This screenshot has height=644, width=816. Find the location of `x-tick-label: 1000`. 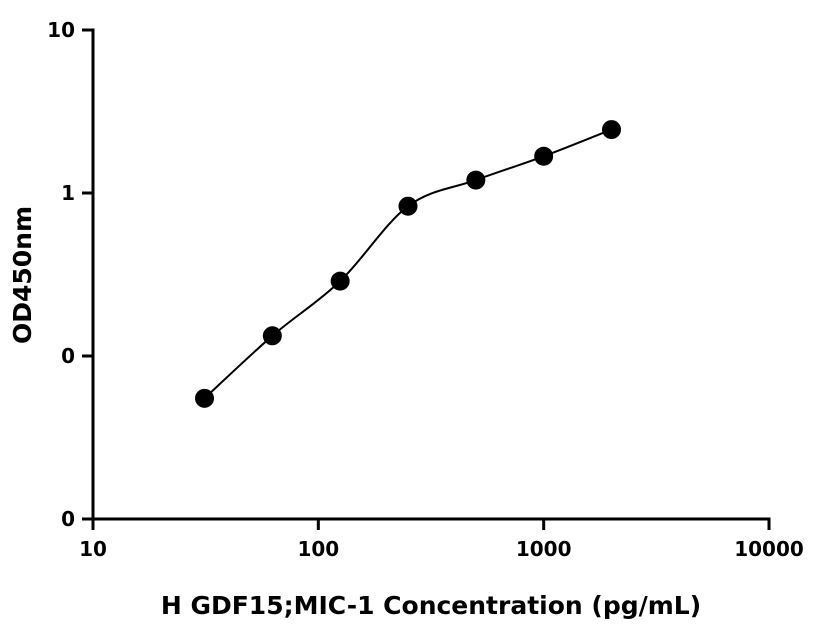

x-tick-label: 1000 is located at coordinates (544, 549).